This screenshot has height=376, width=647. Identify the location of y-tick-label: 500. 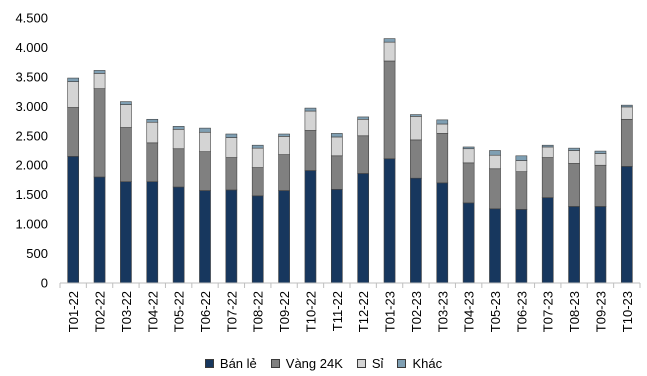
(37, 253).